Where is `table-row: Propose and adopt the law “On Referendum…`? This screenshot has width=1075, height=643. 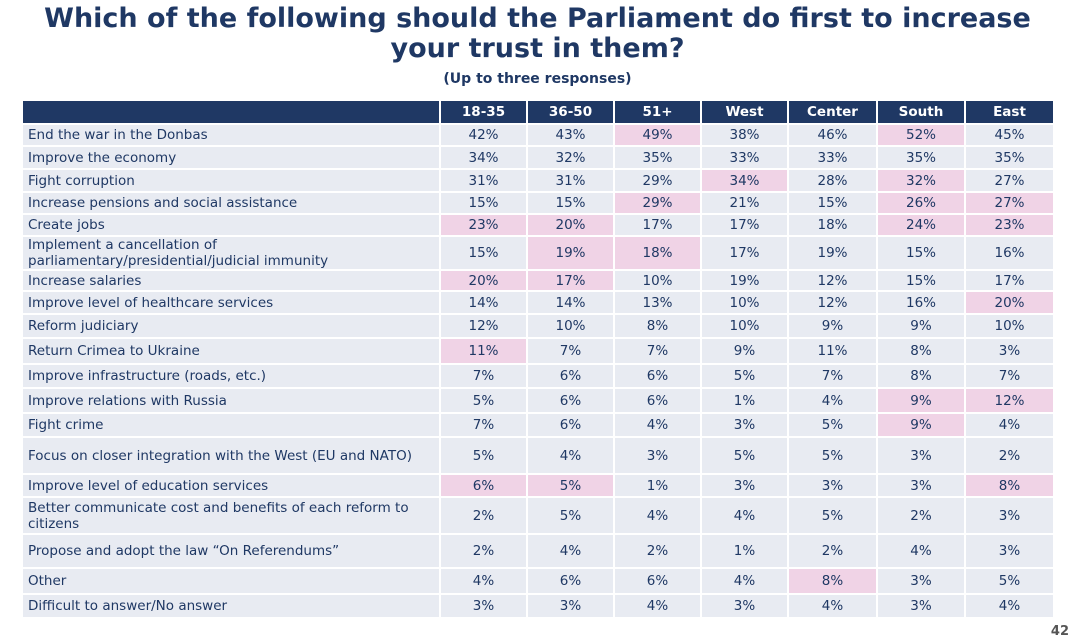 table-row: Propose and adopt the law “On Referendum… is located at coordinates (538, 550).